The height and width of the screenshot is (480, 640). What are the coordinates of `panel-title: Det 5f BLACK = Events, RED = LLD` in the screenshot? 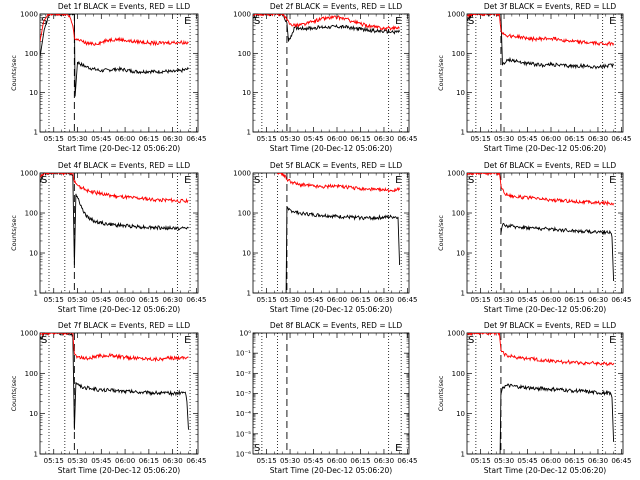 It's located at (336, 165).